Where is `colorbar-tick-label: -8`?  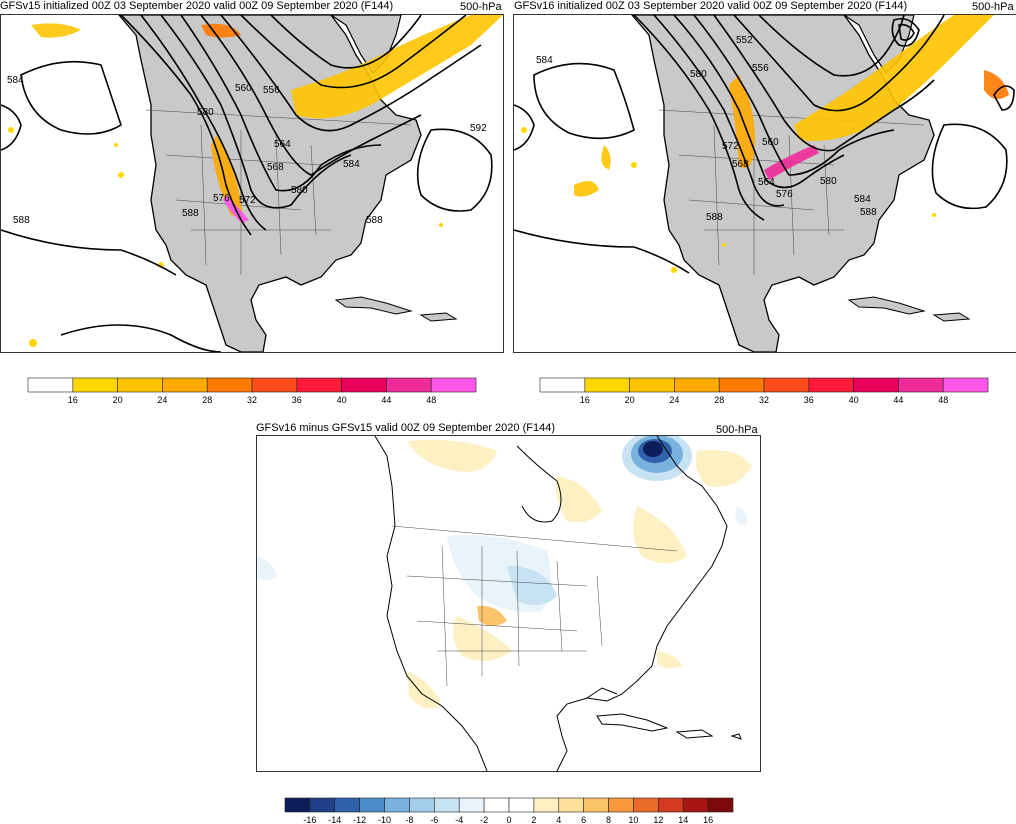
colorbar-tick-label: -8 is located at coordinates (409, 819).